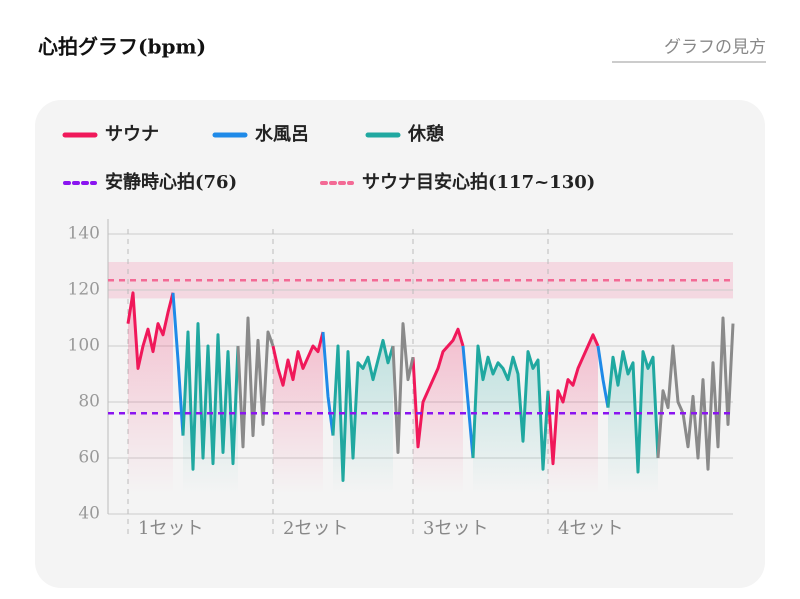 This screenshot has width=800, height=599. What do you see at coordinates (84, 234) in the screenshot?
I see `y-tick-label: 140` at bounding box center [84, 234].